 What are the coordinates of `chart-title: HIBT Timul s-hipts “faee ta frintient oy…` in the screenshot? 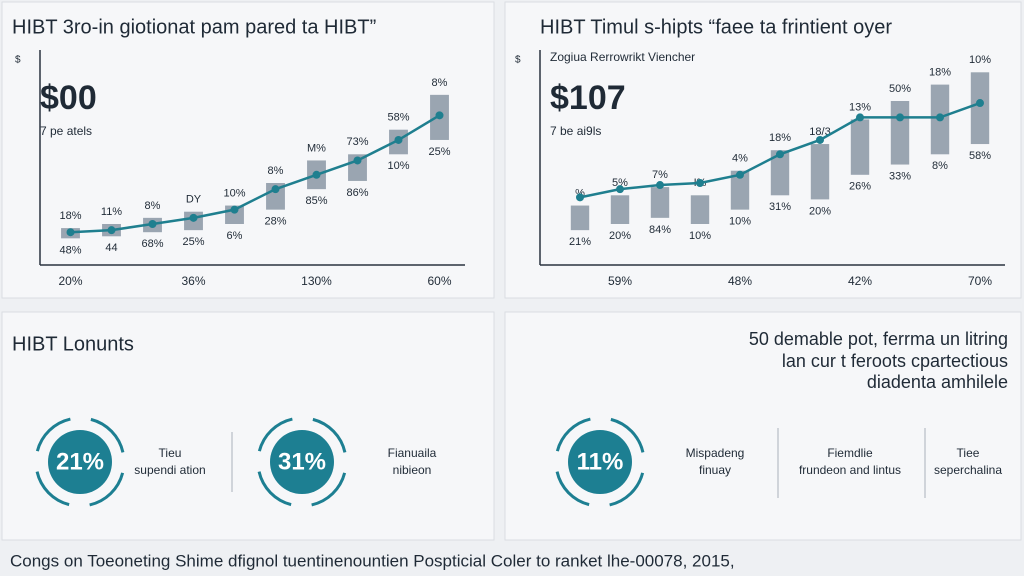 It's located at (716, 27).